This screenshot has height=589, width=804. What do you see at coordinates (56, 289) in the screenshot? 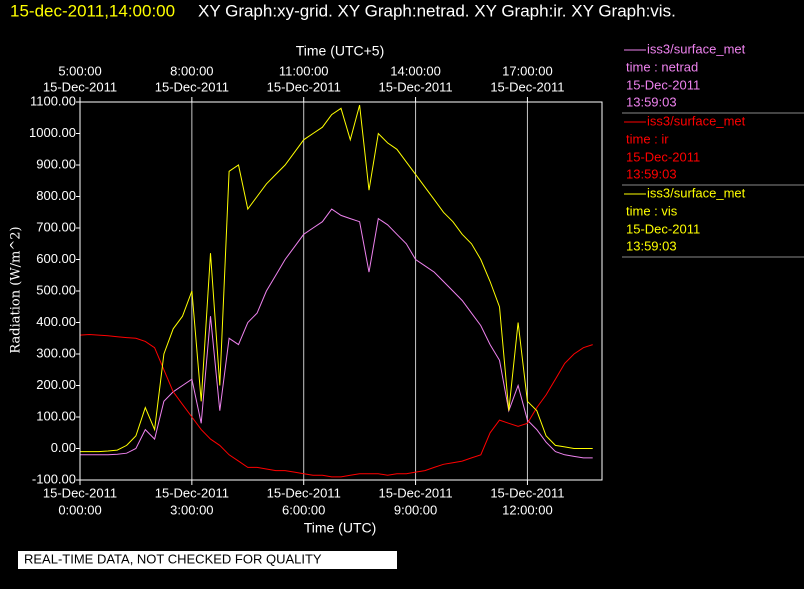
I see `y-tick-label: 500.00` at bounding box center [56, 289].